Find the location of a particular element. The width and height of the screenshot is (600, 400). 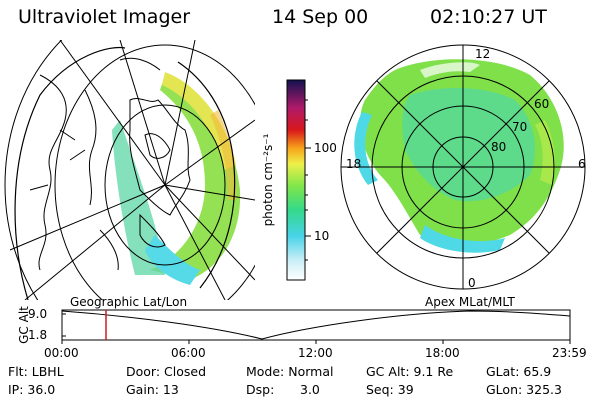

colorbar-tick-100: 100 is located at coordinates (325, 148).